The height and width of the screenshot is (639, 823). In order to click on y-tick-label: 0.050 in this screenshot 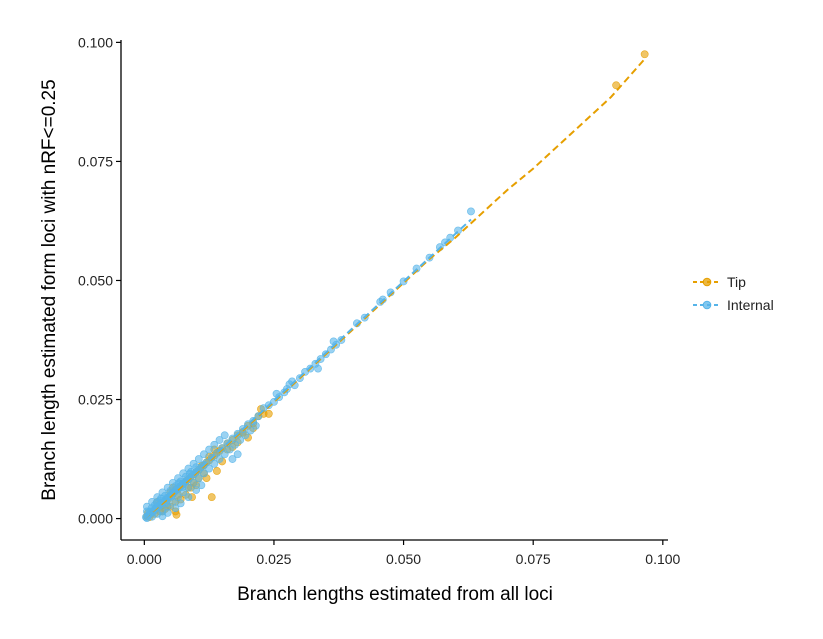, I will do `click(95, 280)`.